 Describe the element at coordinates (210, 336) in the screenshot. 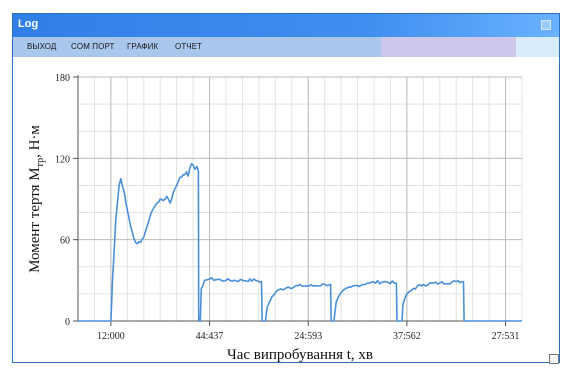

I see `x-tick-label: 44:437` at that location.